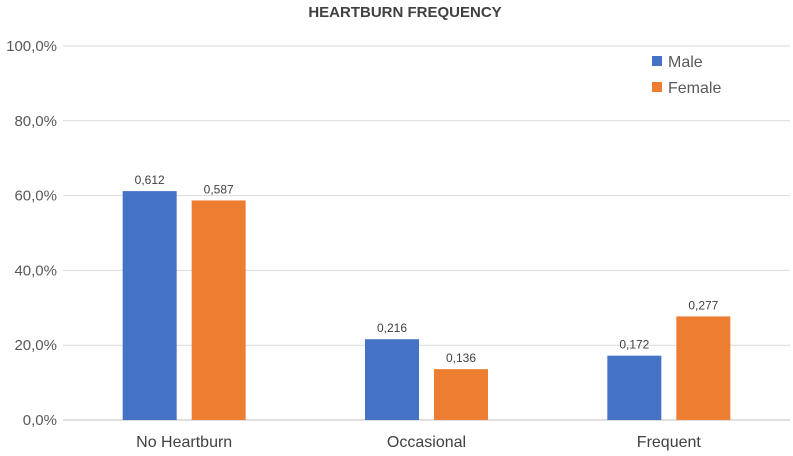  What do you see at coordinates (35, 345) in the screenshot?
I see `y-tick-label: 20,0%` at bounding box center [35, 345].